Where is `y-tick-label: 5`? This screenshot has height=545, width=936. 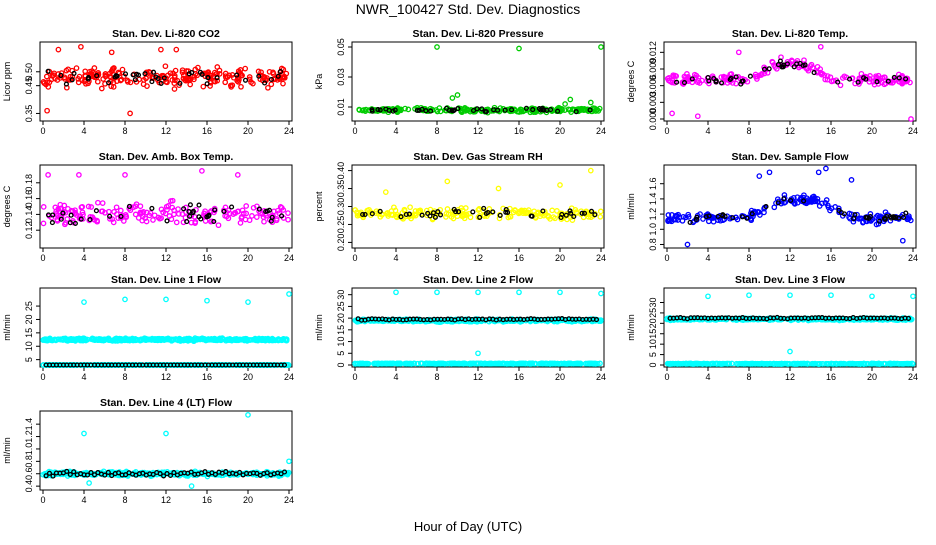
y-tick-label: 5 is located at coordinates (653, 354).